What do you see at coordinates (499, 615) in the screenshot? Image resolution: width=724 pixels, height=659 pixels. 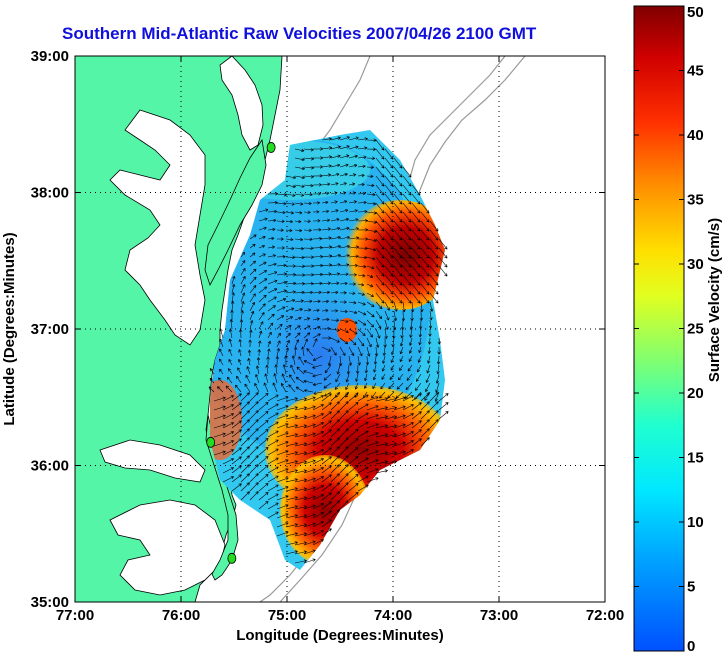 I see `x-tick-label: 73:00` at bounding box center [499, 615].